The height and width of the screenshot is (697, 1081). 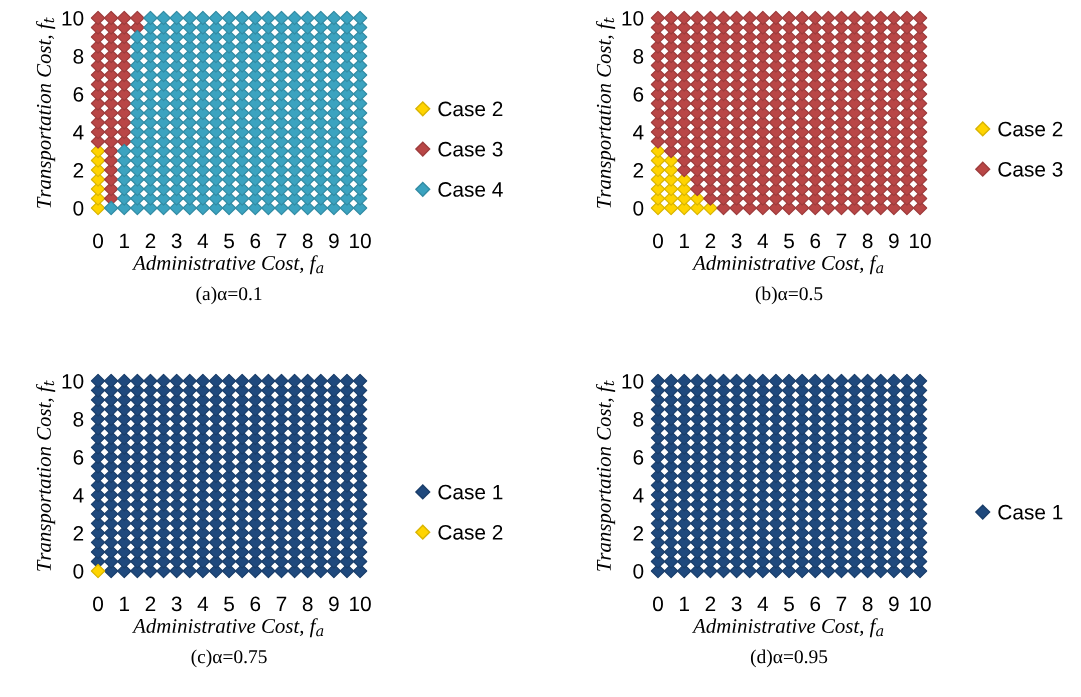 I want to click on text: (a)α=0.1, so click(x=229, y=295).